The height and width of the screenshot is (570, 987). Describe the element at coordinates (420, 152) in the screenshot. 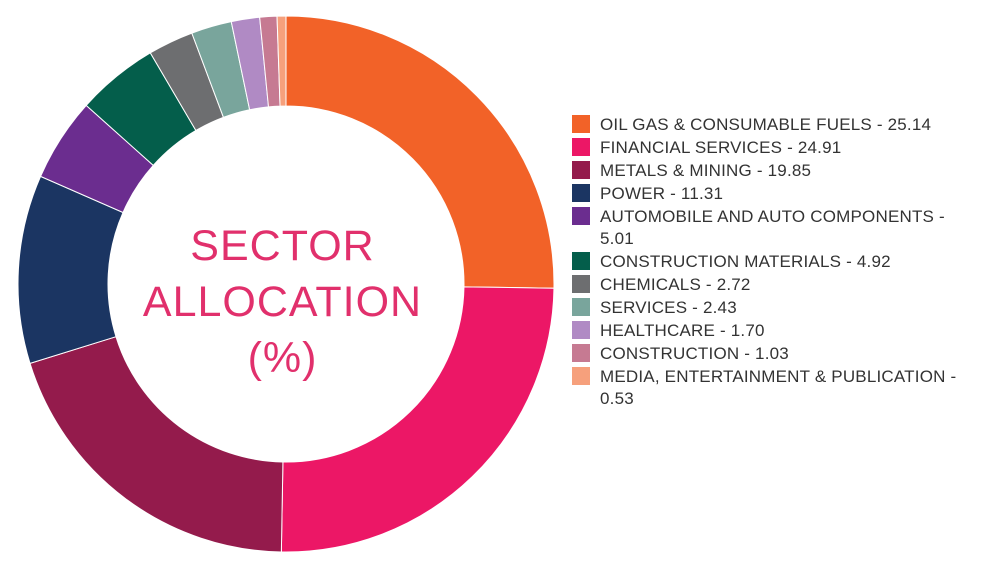

I see `donut-slice-oil-gas-consumable-fuels` at that location.